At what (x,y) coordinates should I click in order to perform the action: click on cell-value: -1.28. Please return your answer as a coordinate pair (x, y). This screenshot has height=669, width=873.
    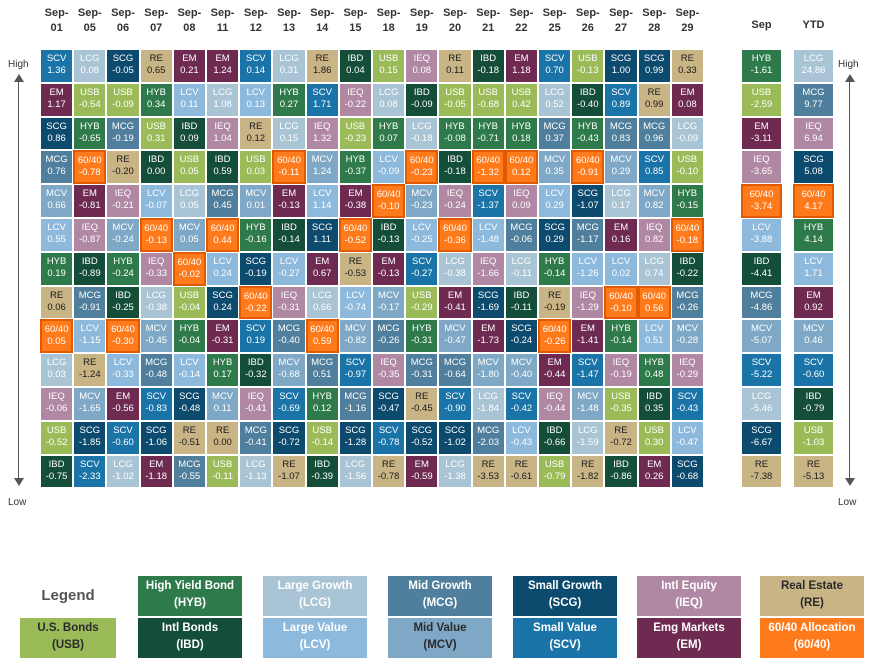
    Looking at the image, I should click on (355, 442).